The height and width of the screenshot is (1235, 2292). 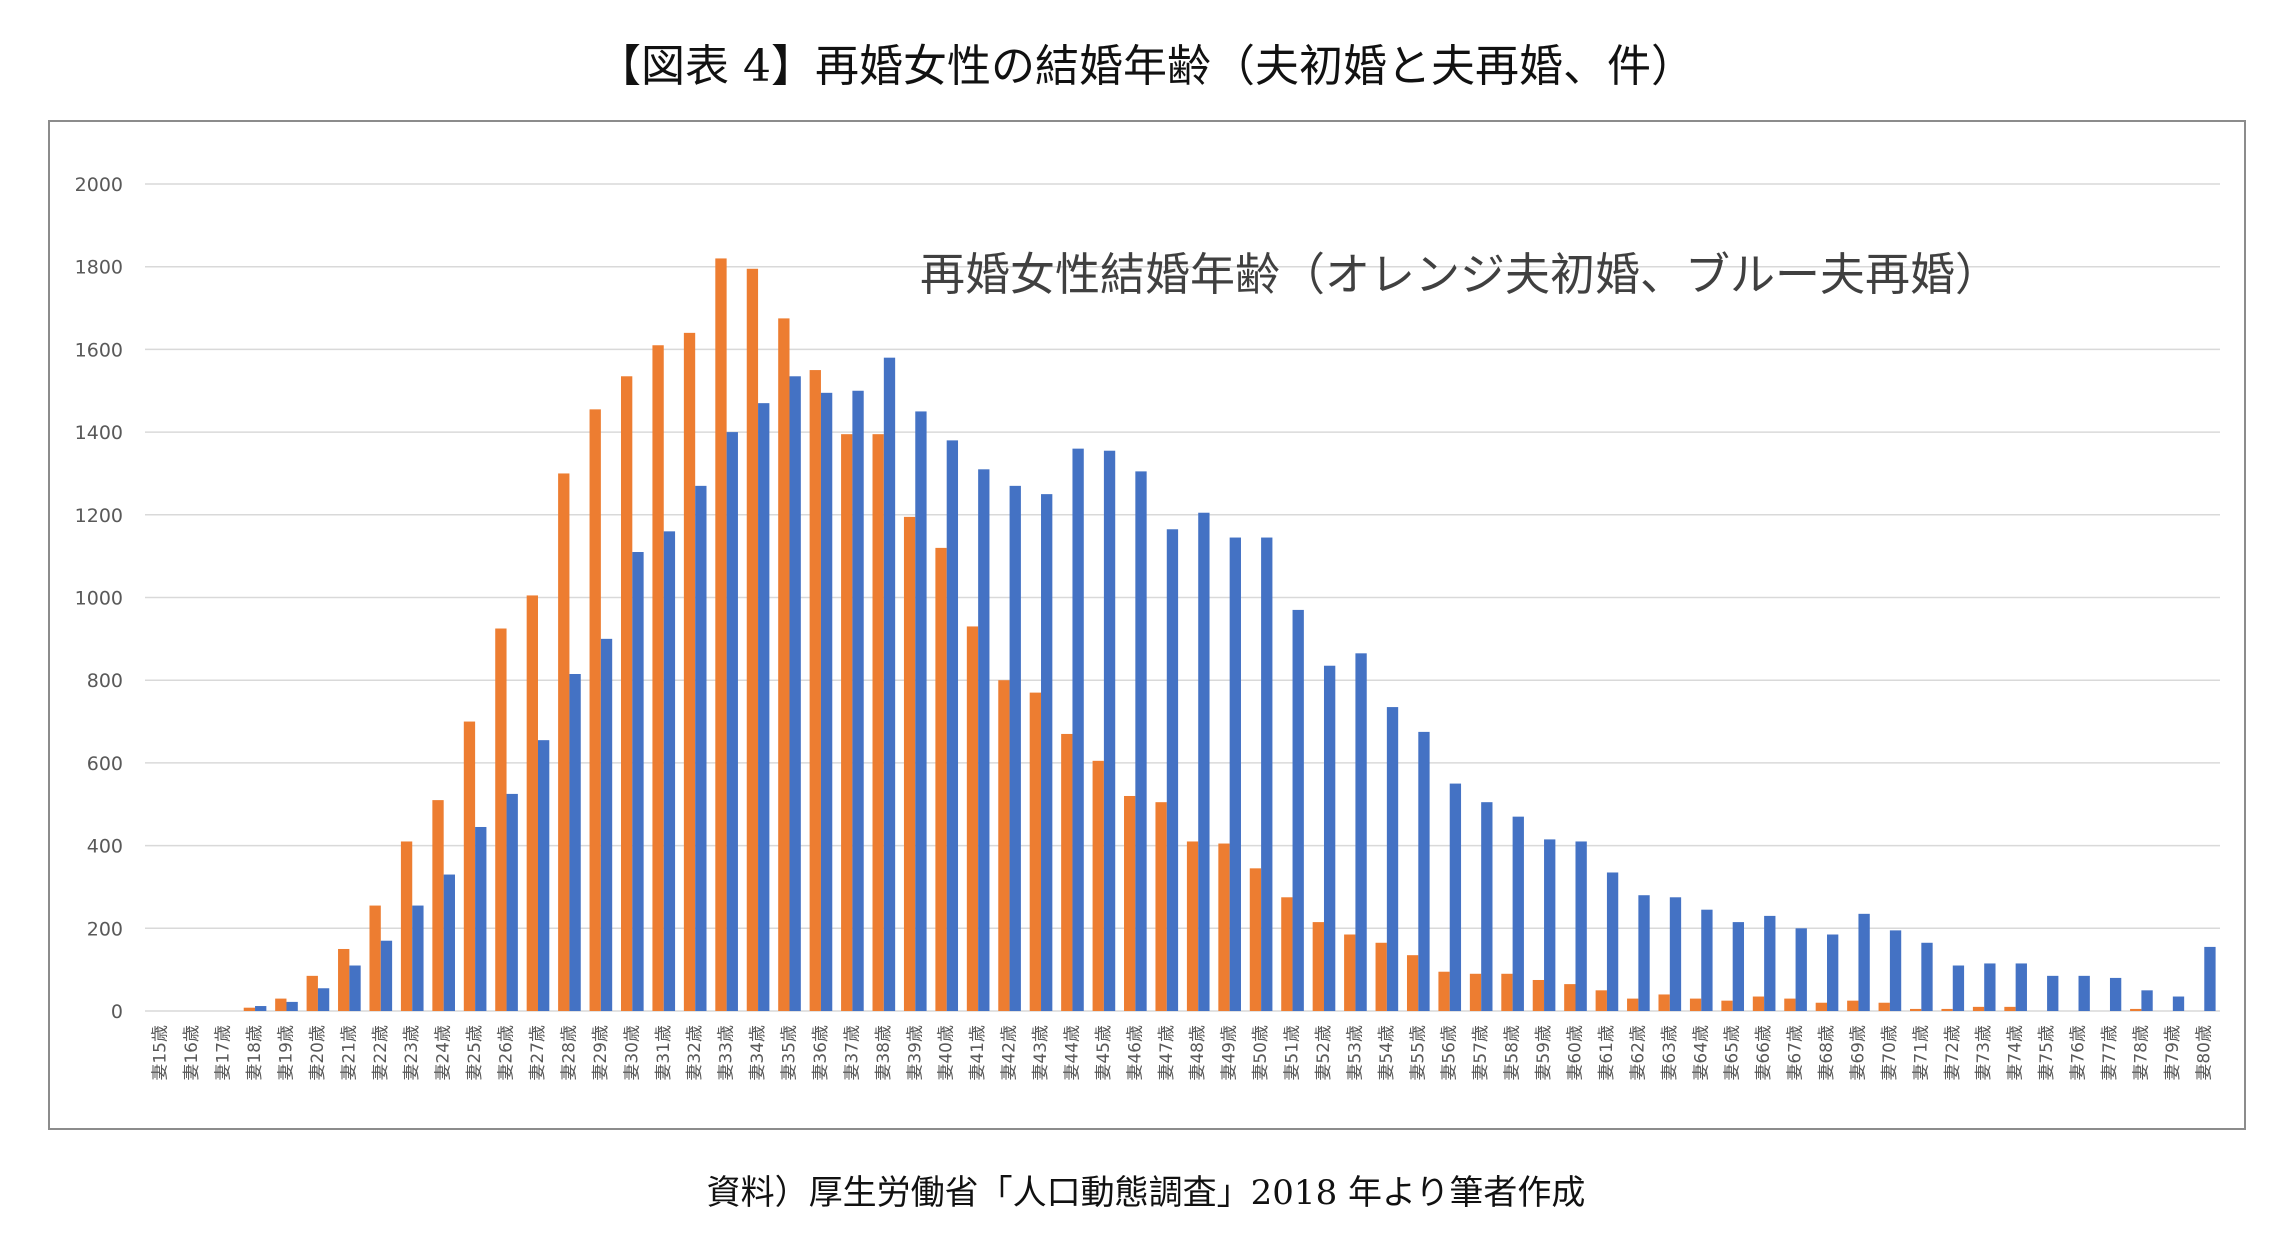 I want to click on x-tick-label: 妻18歳, so click(x=255, y=1053).